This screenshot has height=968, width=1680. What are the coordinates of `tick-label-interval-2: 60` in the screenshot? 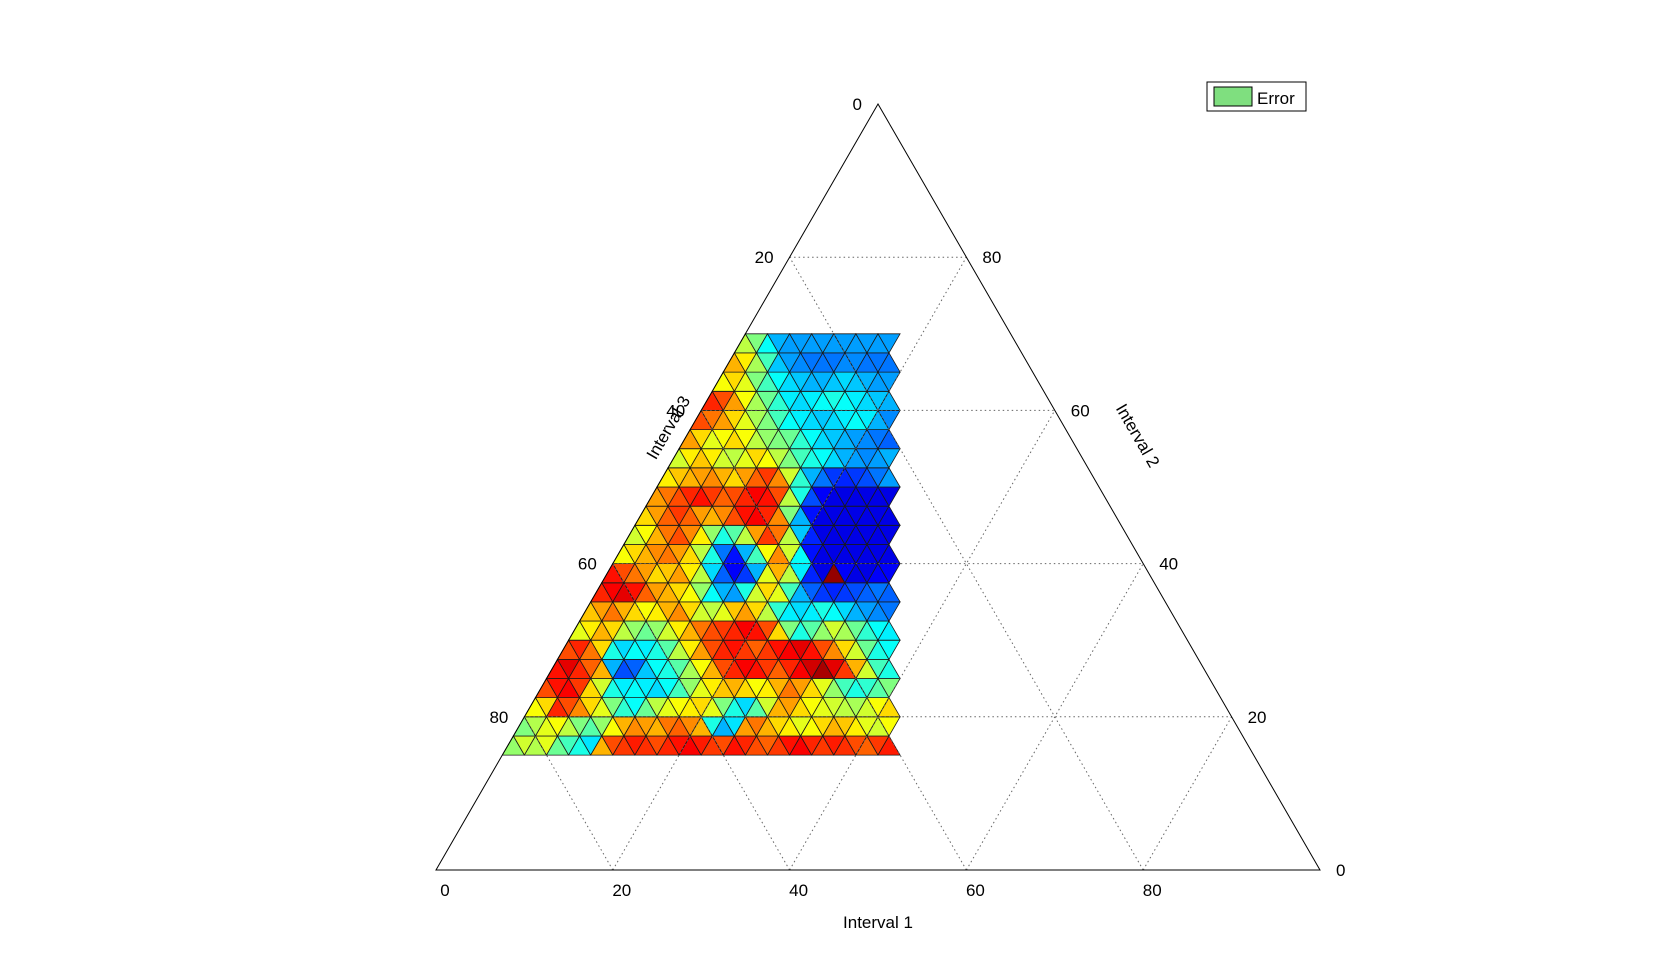 It's located at (1080, 410).